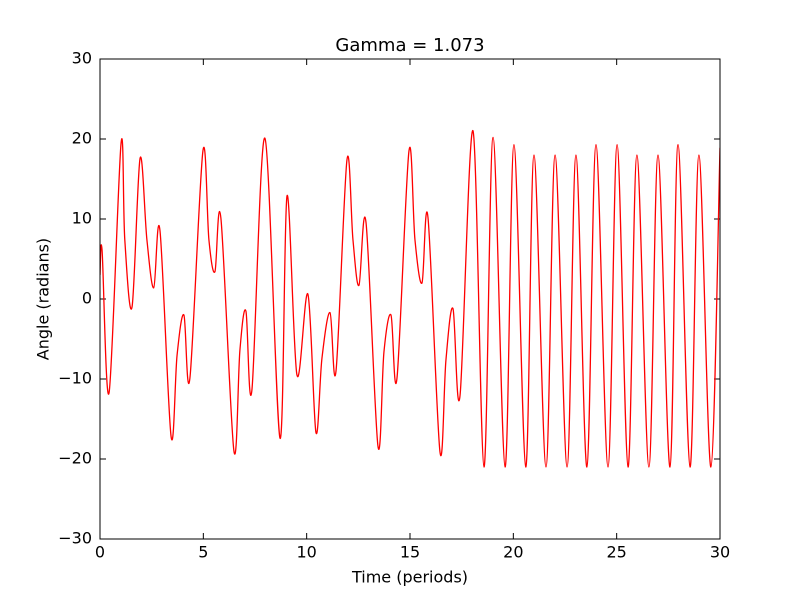 The width and height of the screenshot is (800, 600). What do you see at coordinates (306, 552) in the screenshot?
I see `x-tick-label: 10` at bounding box center [306, 552].